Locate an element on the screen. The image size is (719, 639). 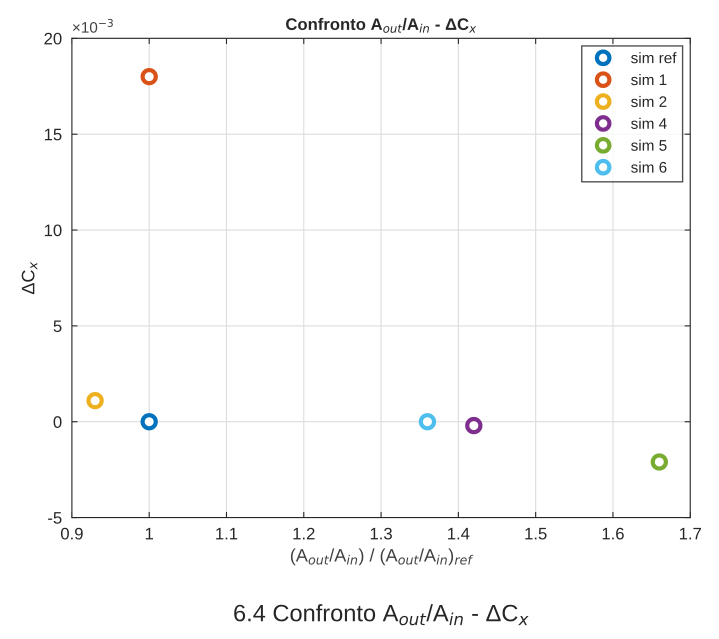
y-tick-label: -5 is located at coordinates (55, 518).